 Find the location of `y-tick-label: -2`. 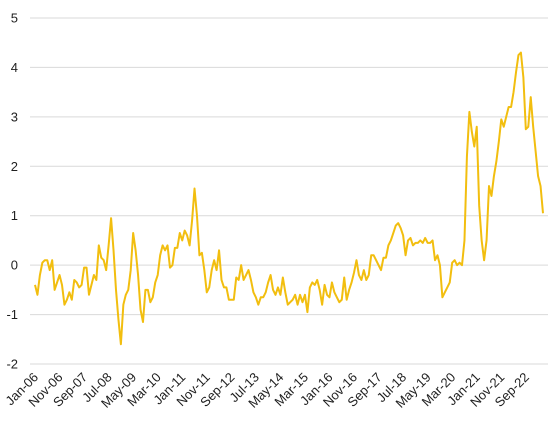

y-tick-label: -2 is located at coordinates (12, 364).